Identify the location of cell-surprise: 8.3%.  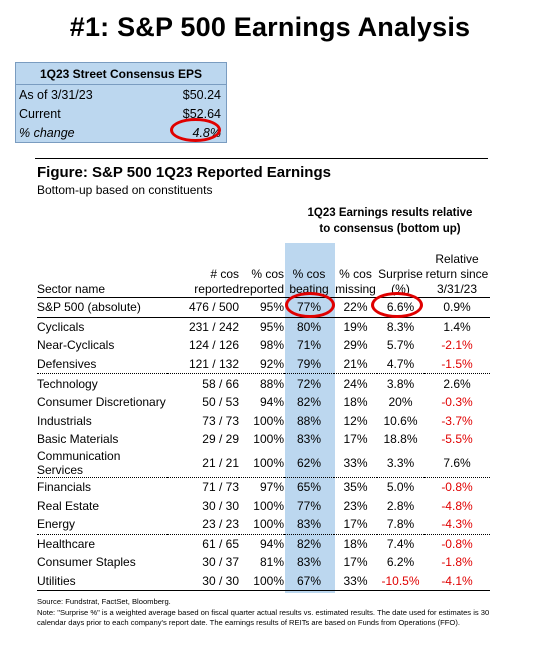
(400, 326).